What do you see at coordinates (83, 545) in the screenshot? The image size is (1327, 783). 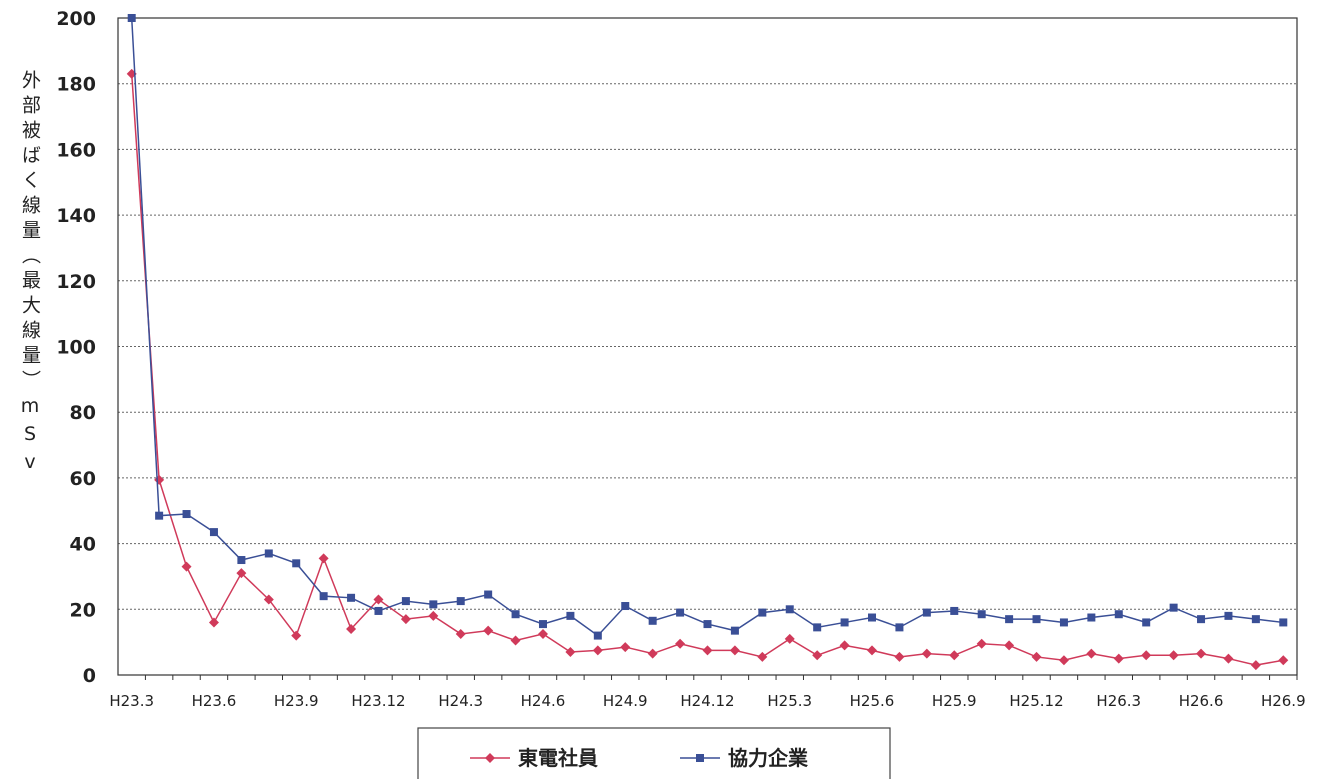 I see `y-tick-label: 40` at bounding box center [83, 545].